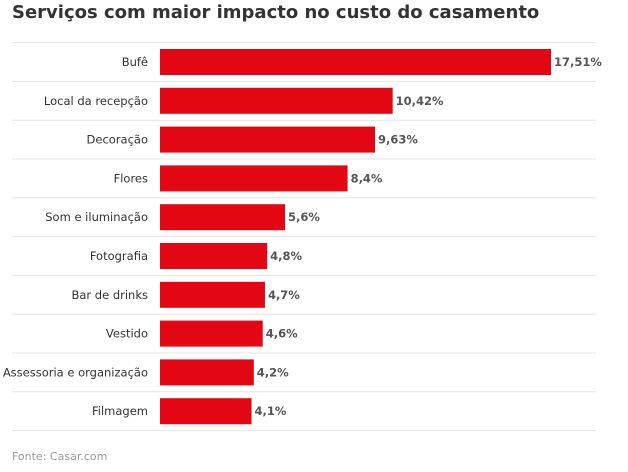 The image size is (628, 472). What do you see at coordinates (60, 456) in the screenshot?
I see `source-note: Fonte: Casar.com` at bounding box center [60, 456].